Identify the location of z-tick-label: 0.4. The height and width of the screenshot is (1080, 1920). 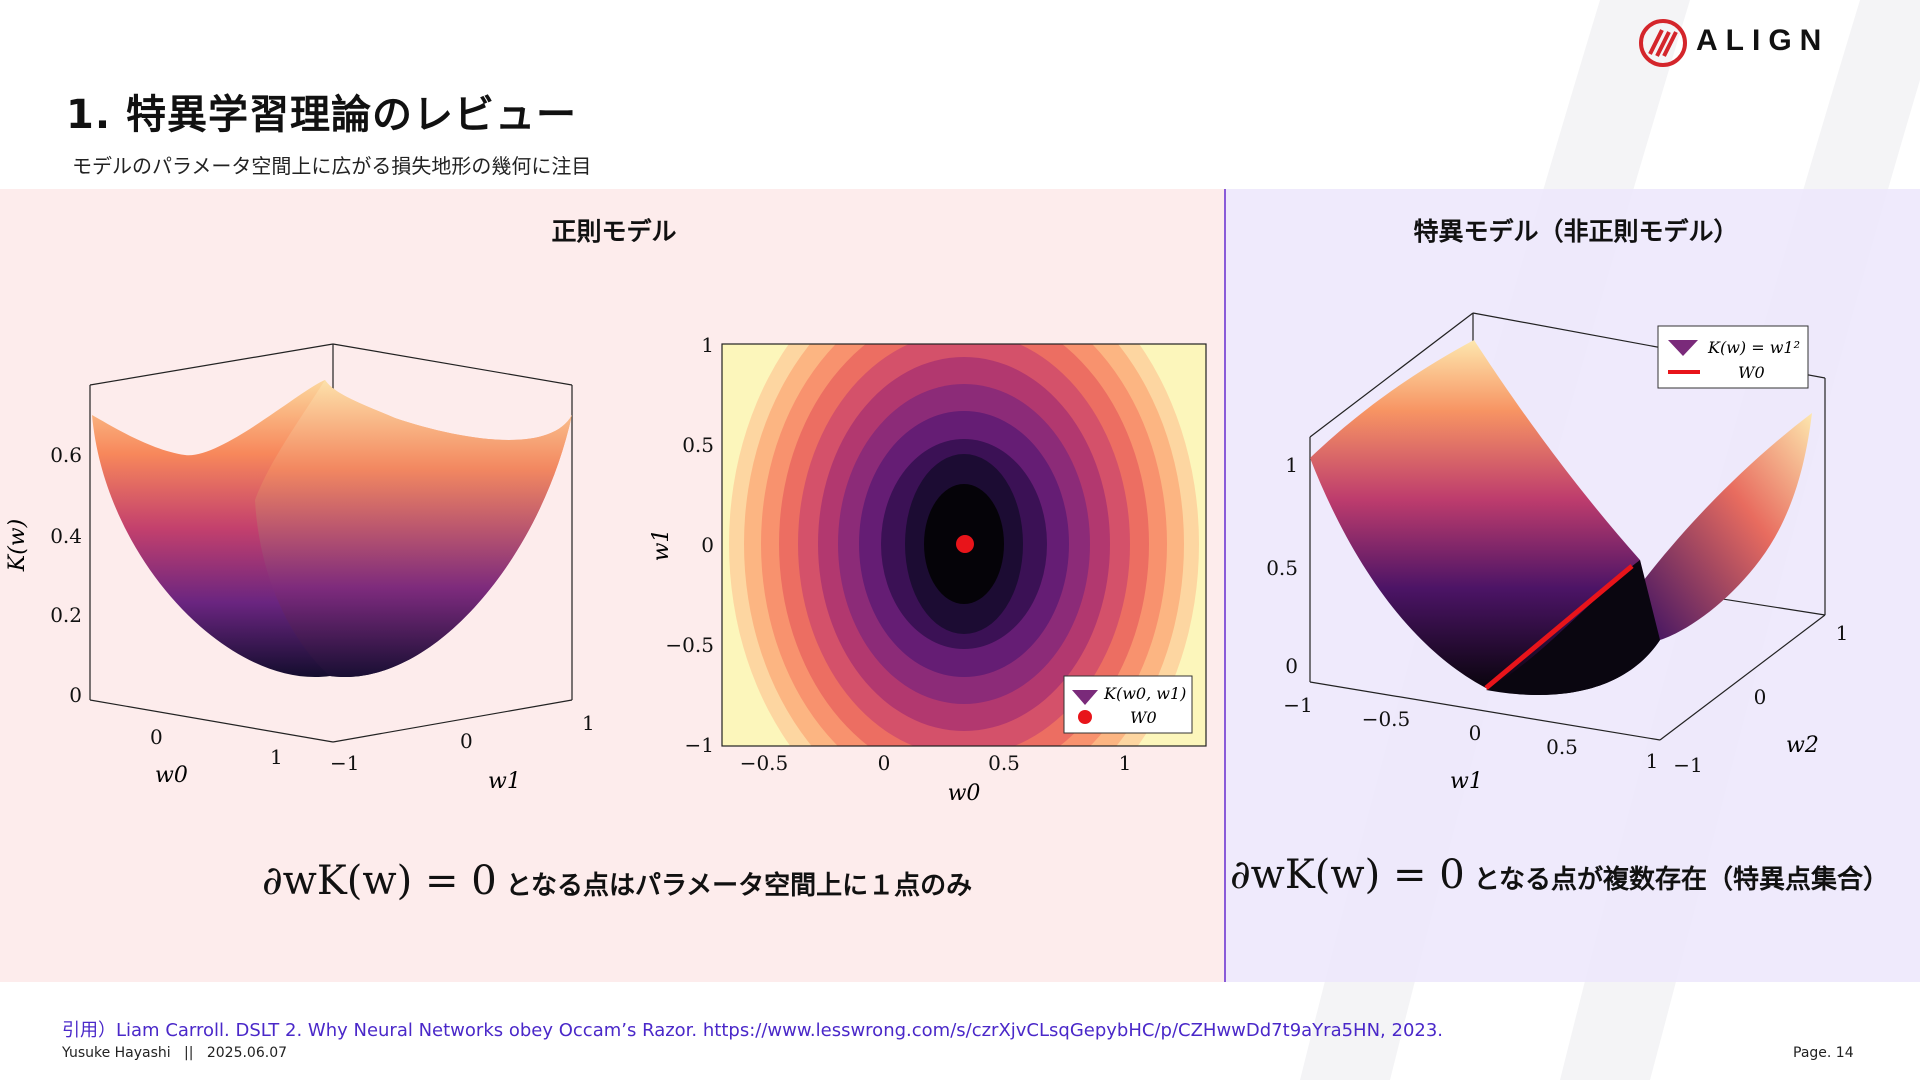
(66, 536).